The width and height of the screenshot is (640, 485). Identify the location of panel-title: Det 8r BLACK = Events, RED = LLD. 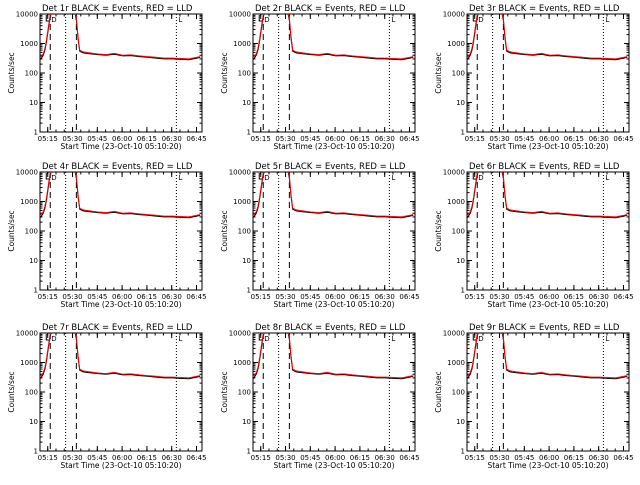
(330, 328).